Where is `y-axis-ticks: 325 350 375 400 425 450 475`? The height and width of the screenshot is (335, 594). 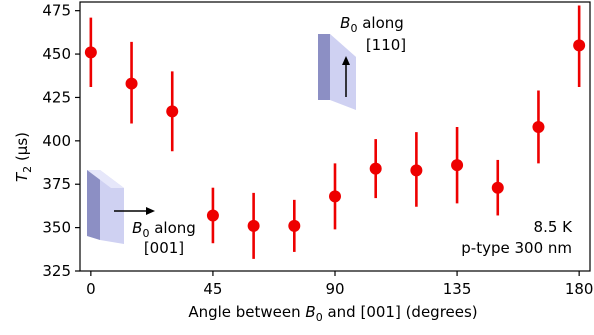 y-axis-ticks: 325 350 375 400 425 450 475 is located at coordinates (61, 141).